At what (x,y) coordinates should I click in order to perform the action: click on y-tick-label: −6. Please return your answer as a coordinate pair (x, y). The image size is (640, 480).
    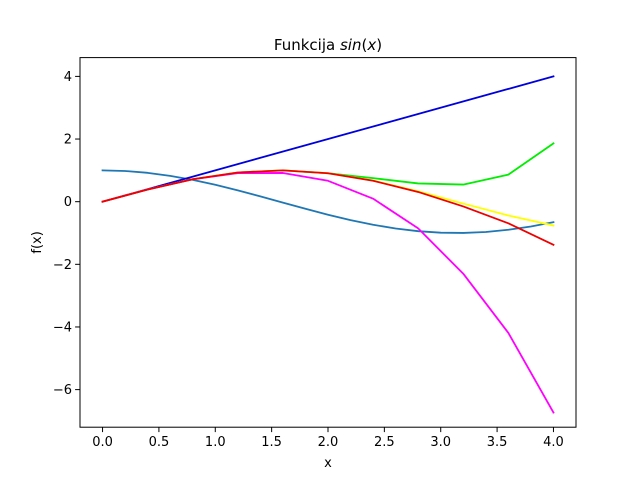
    Looking at the image, I should click on (62, 390).